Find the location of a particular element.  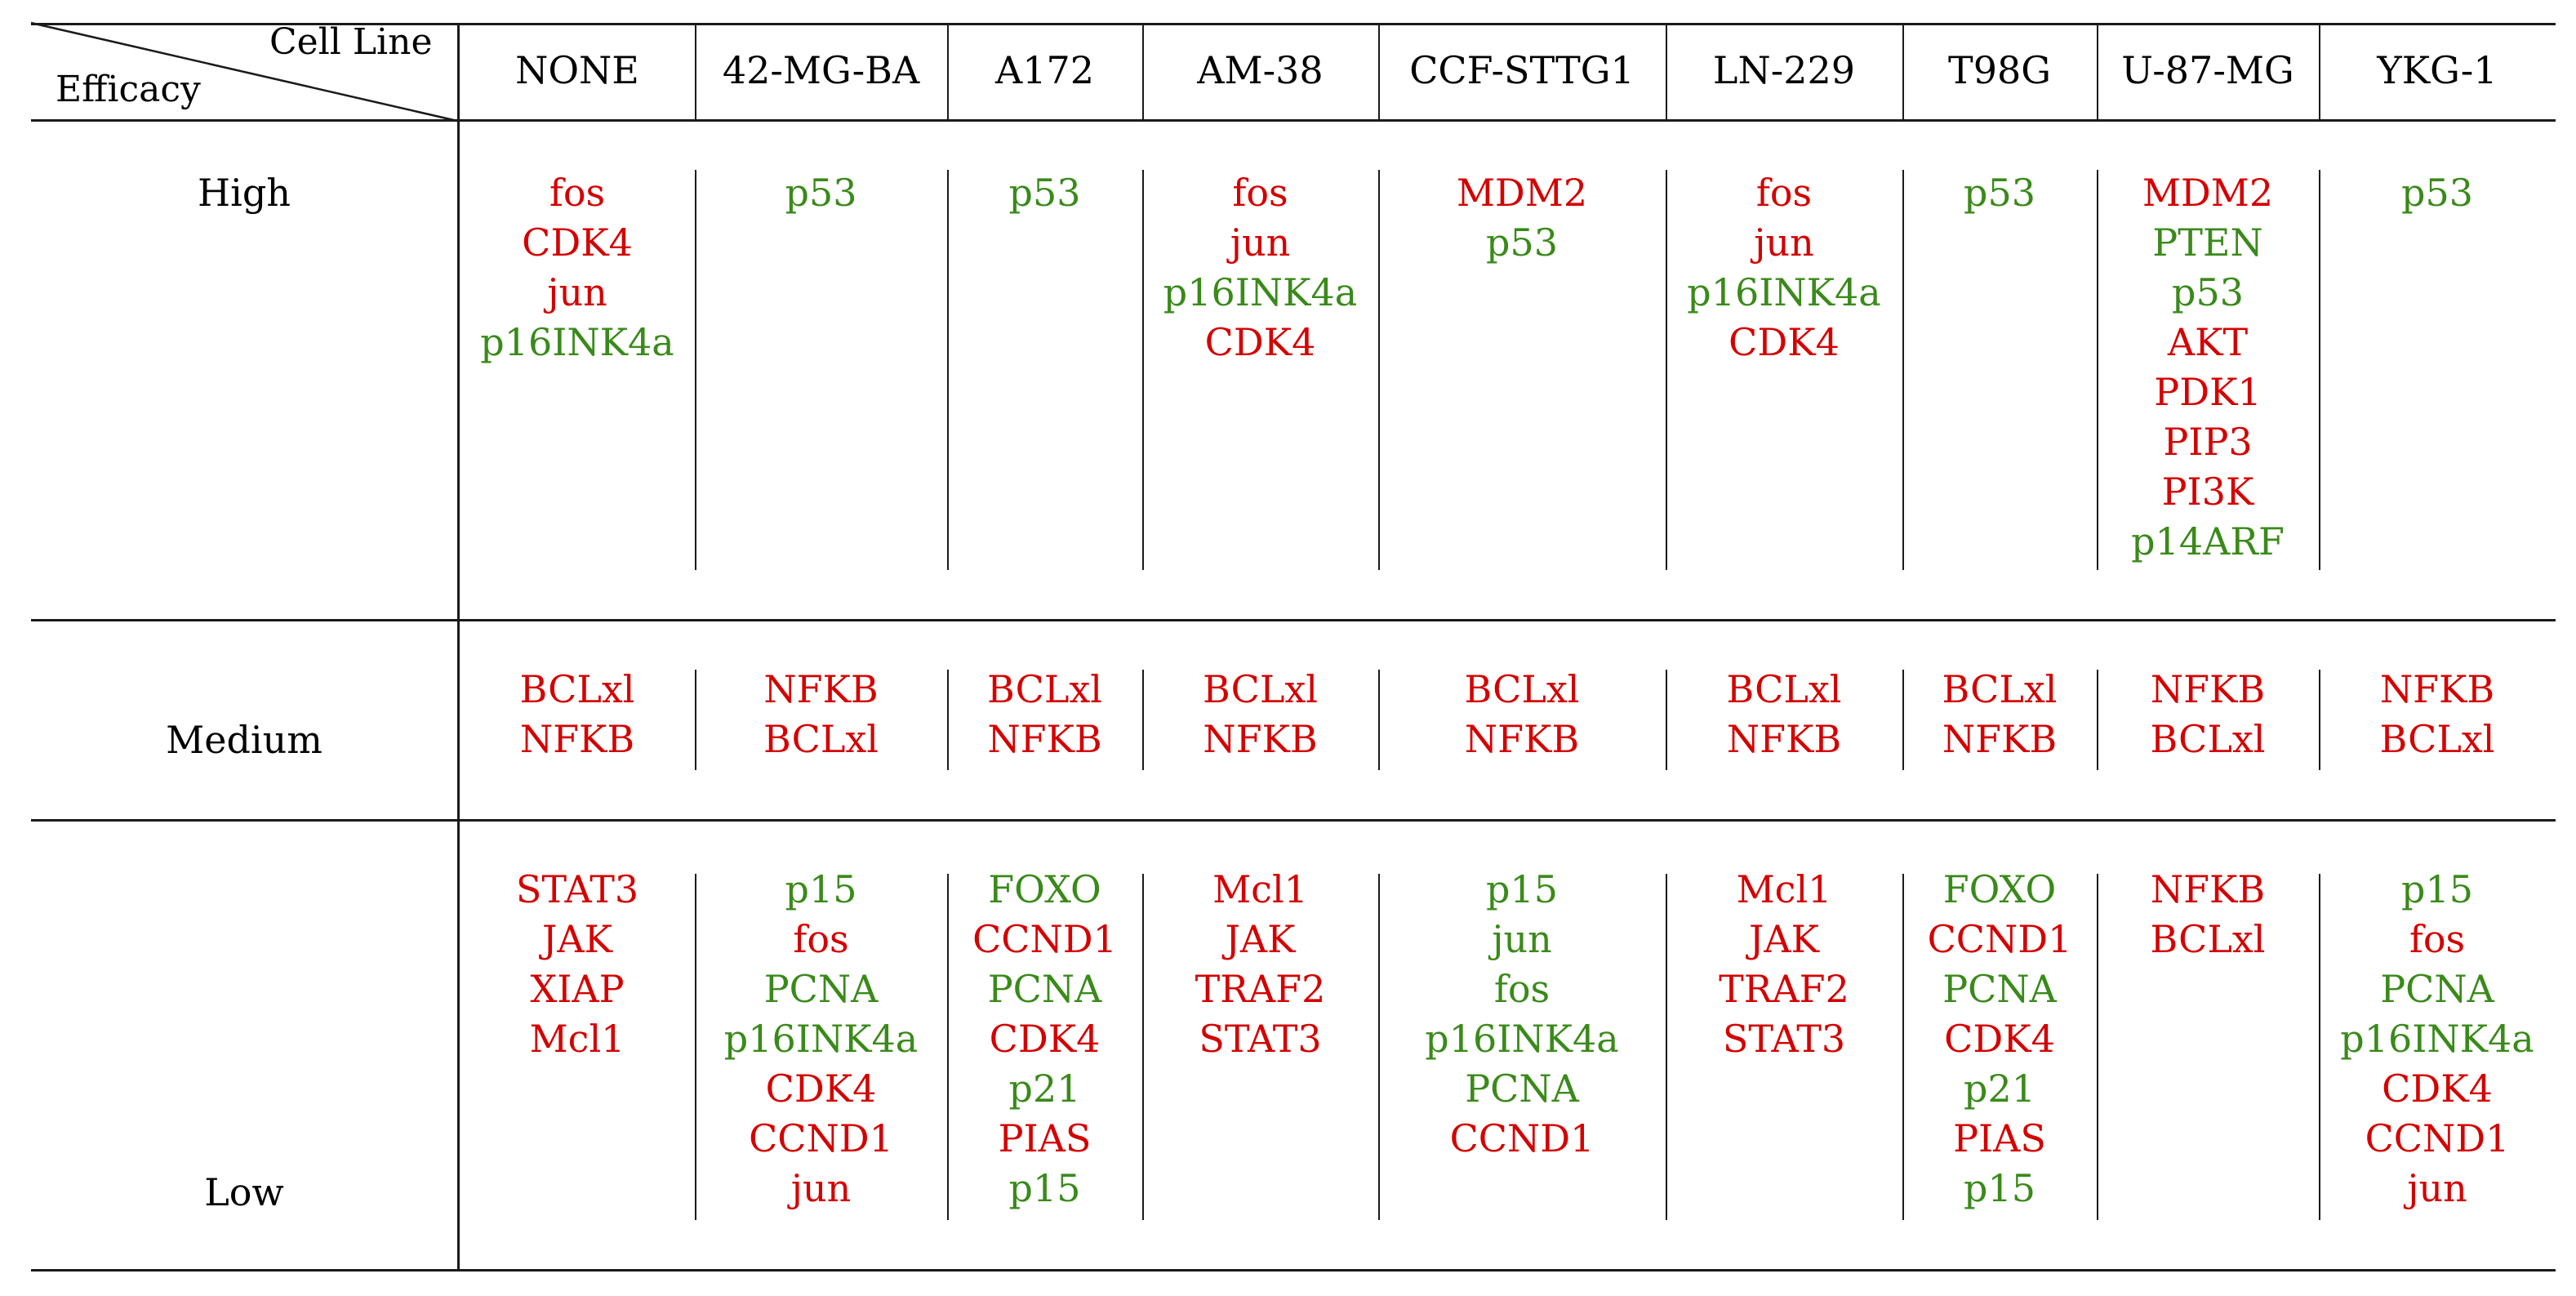

cell-medium-am-38: BCLxl NFKB is located at coordinates (1260, 714).